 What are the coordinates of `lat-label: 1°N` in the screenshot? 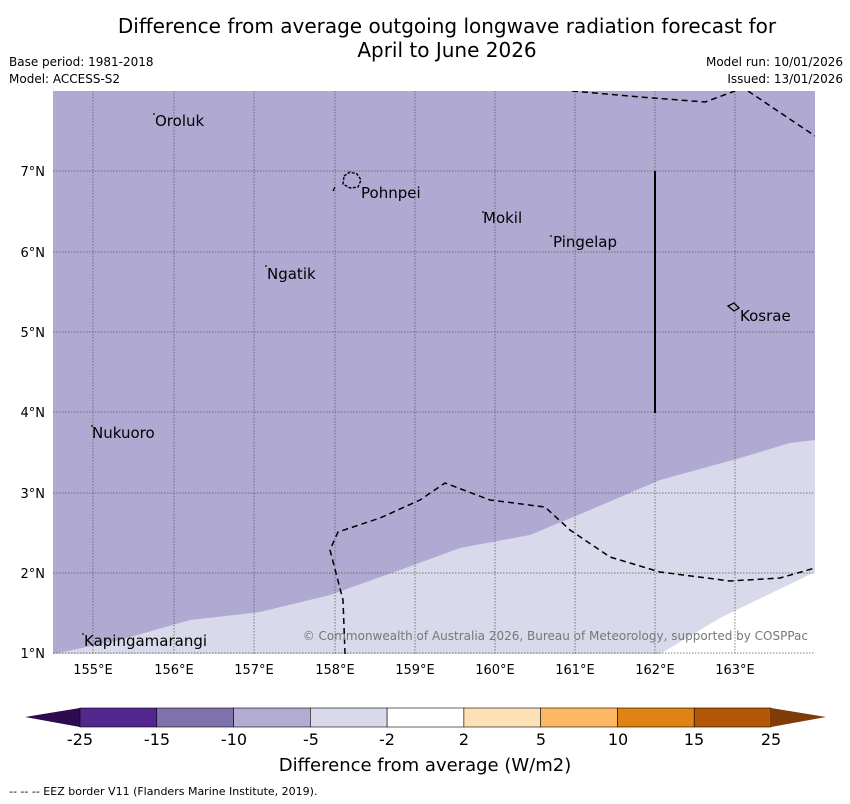 It's located at (33, 654).